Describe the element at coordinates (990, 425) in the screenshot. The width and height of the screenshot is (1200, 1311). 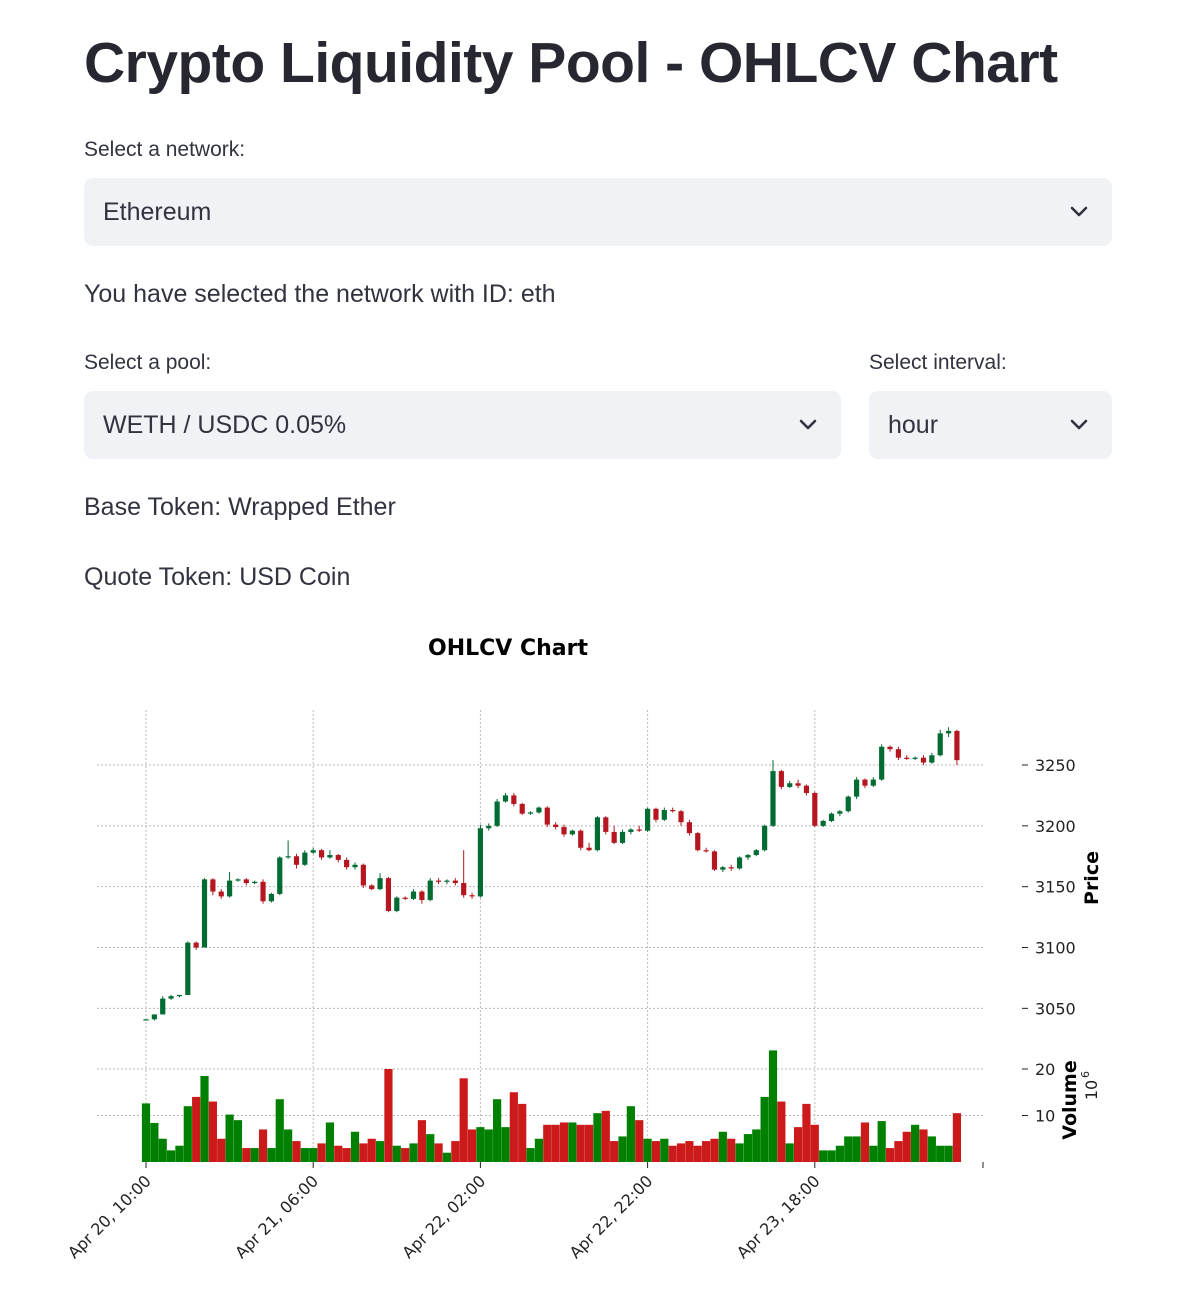
I see `interval-select: hour` at that location.